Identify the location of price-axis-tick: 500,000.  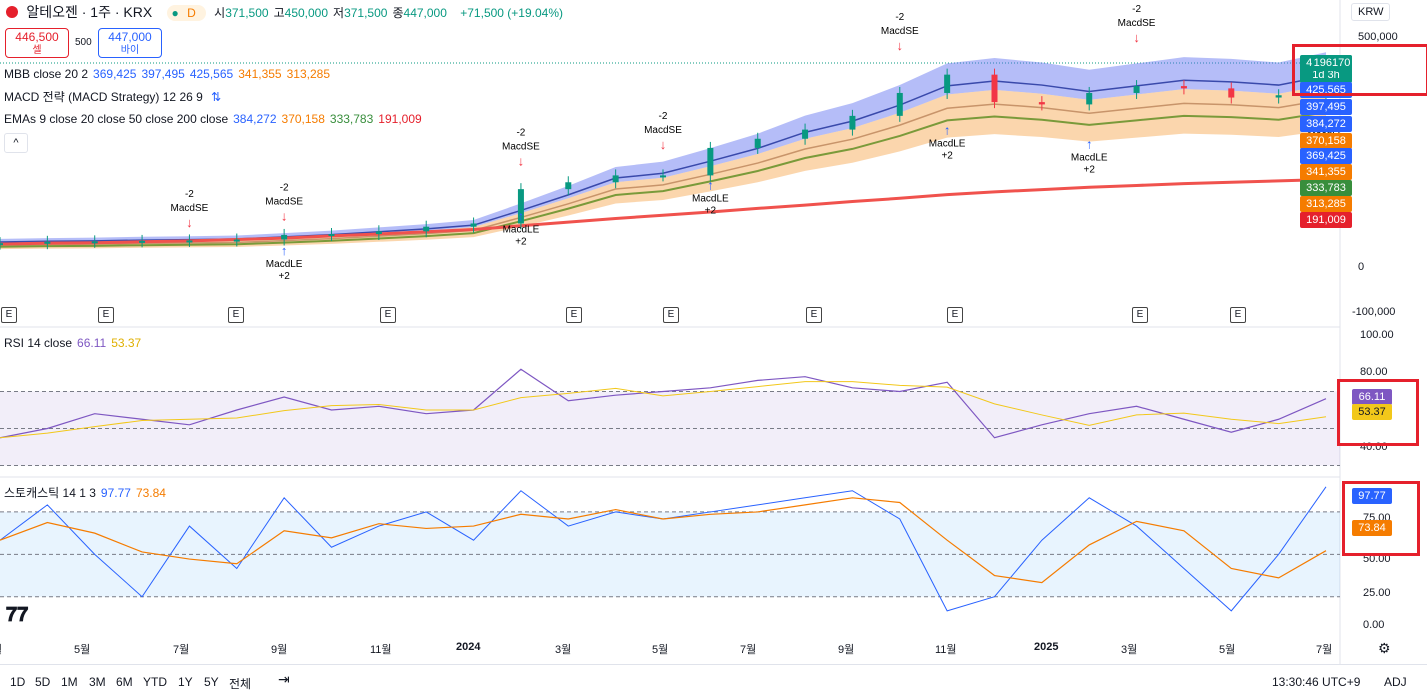
(1378, 37).